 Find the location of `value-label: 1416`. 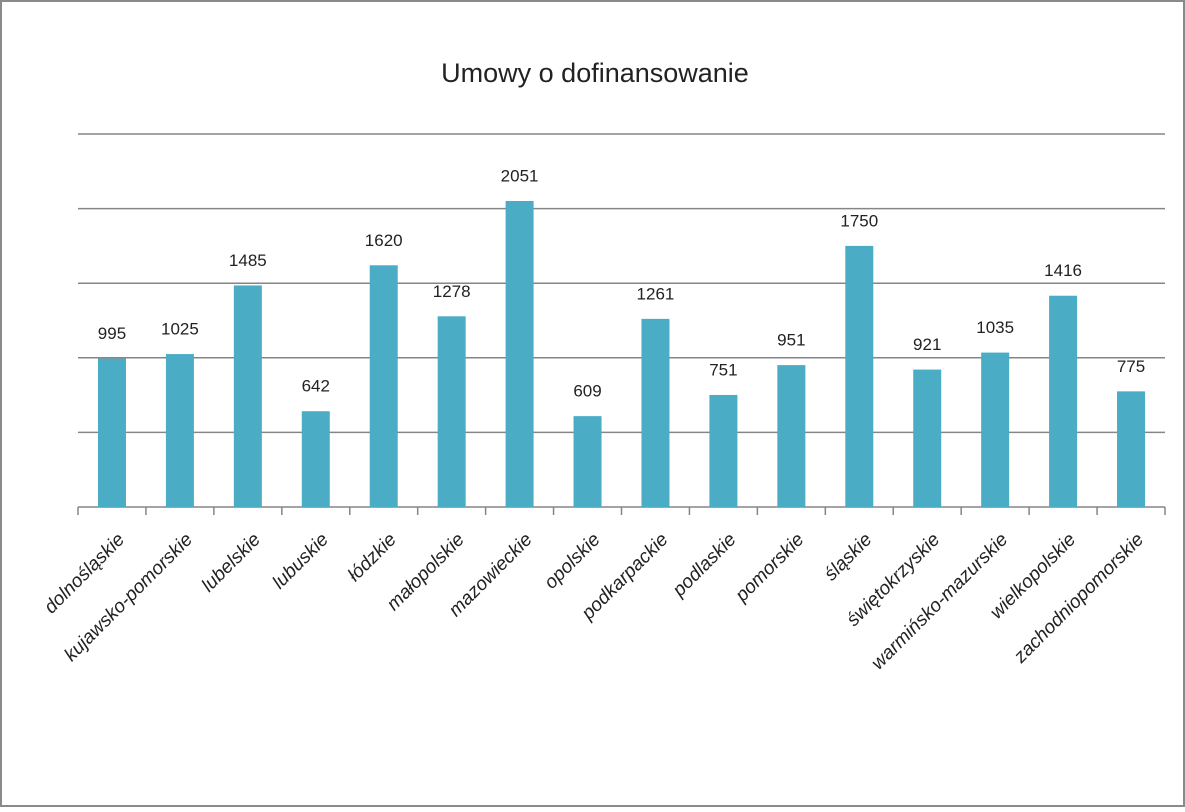

value-label: 1416 is located at coordinates (1063, 270).